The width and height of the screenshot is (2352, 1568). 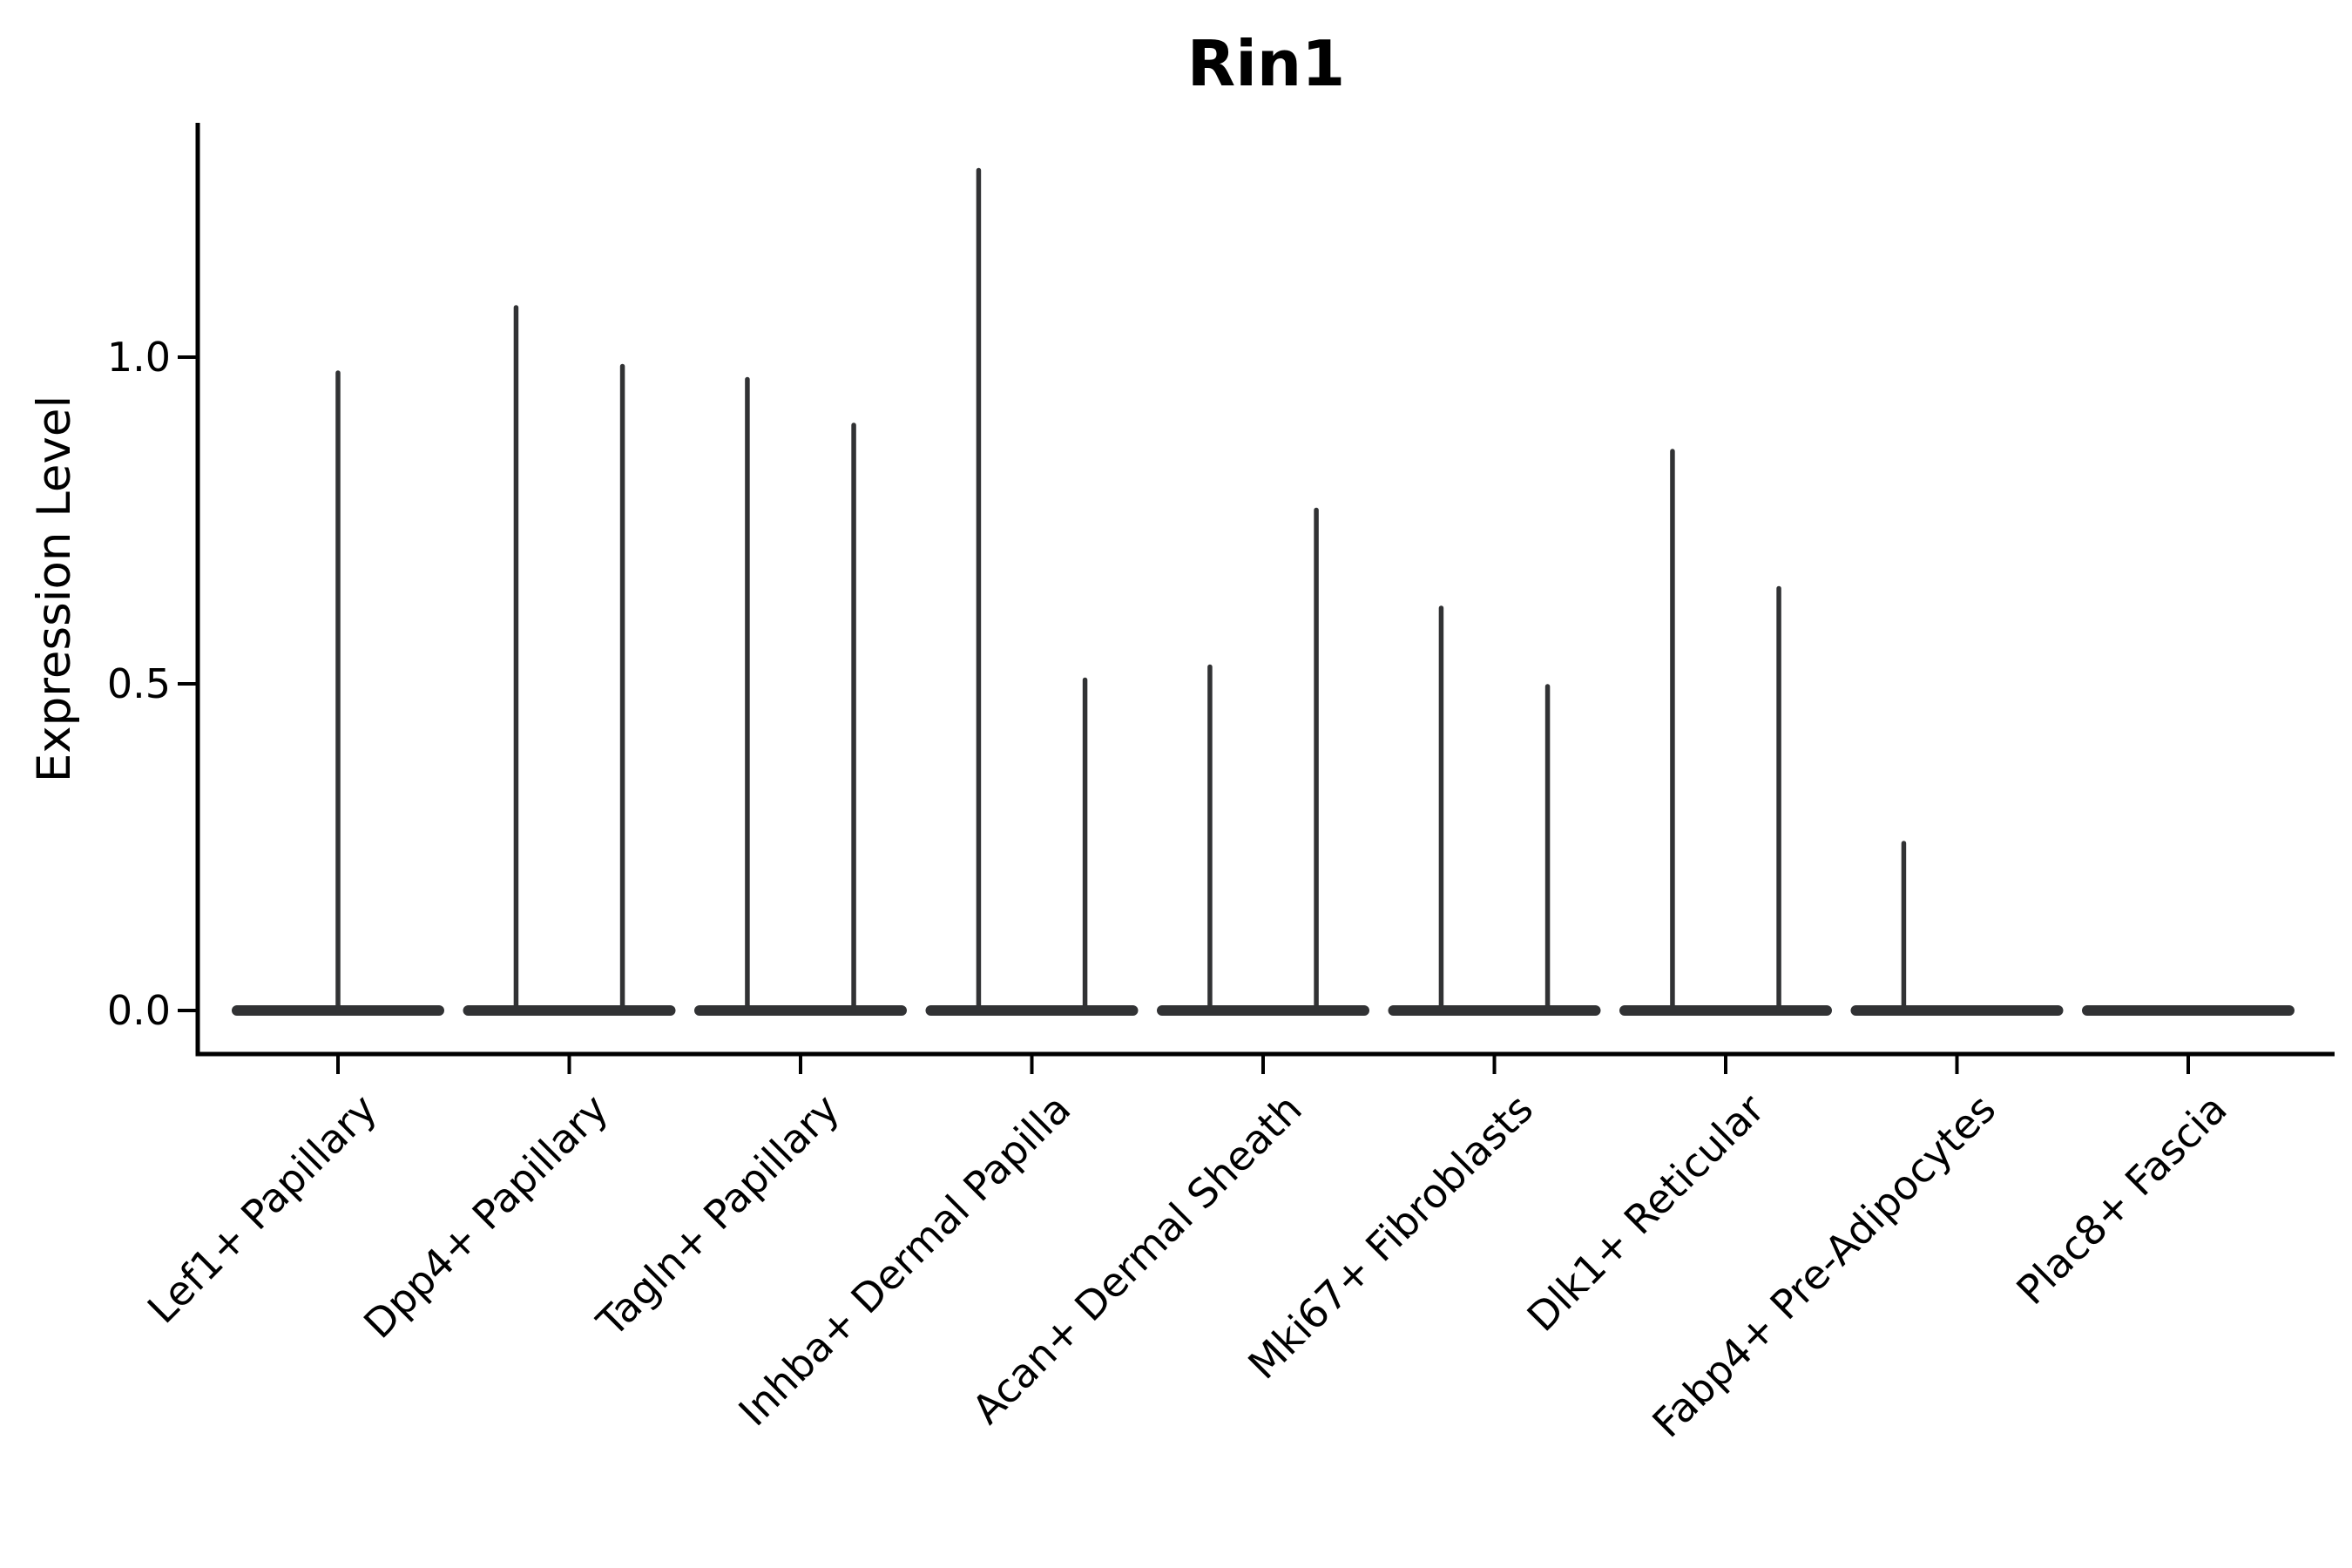 I want to click on x-tick-label: Tagln+ Papillary, so click(x=717, y=1216).